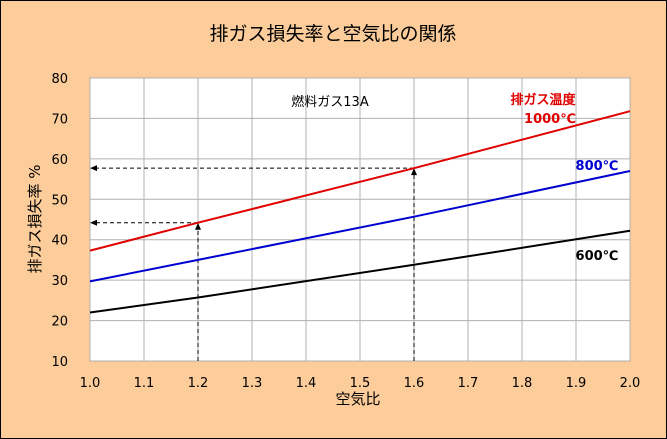 The image size is (667, 439). What do you see at coordinates (543, 100) in the screenshot?
I see `series-heading-label: 排ガス温度` at bounding box center [543, 100].